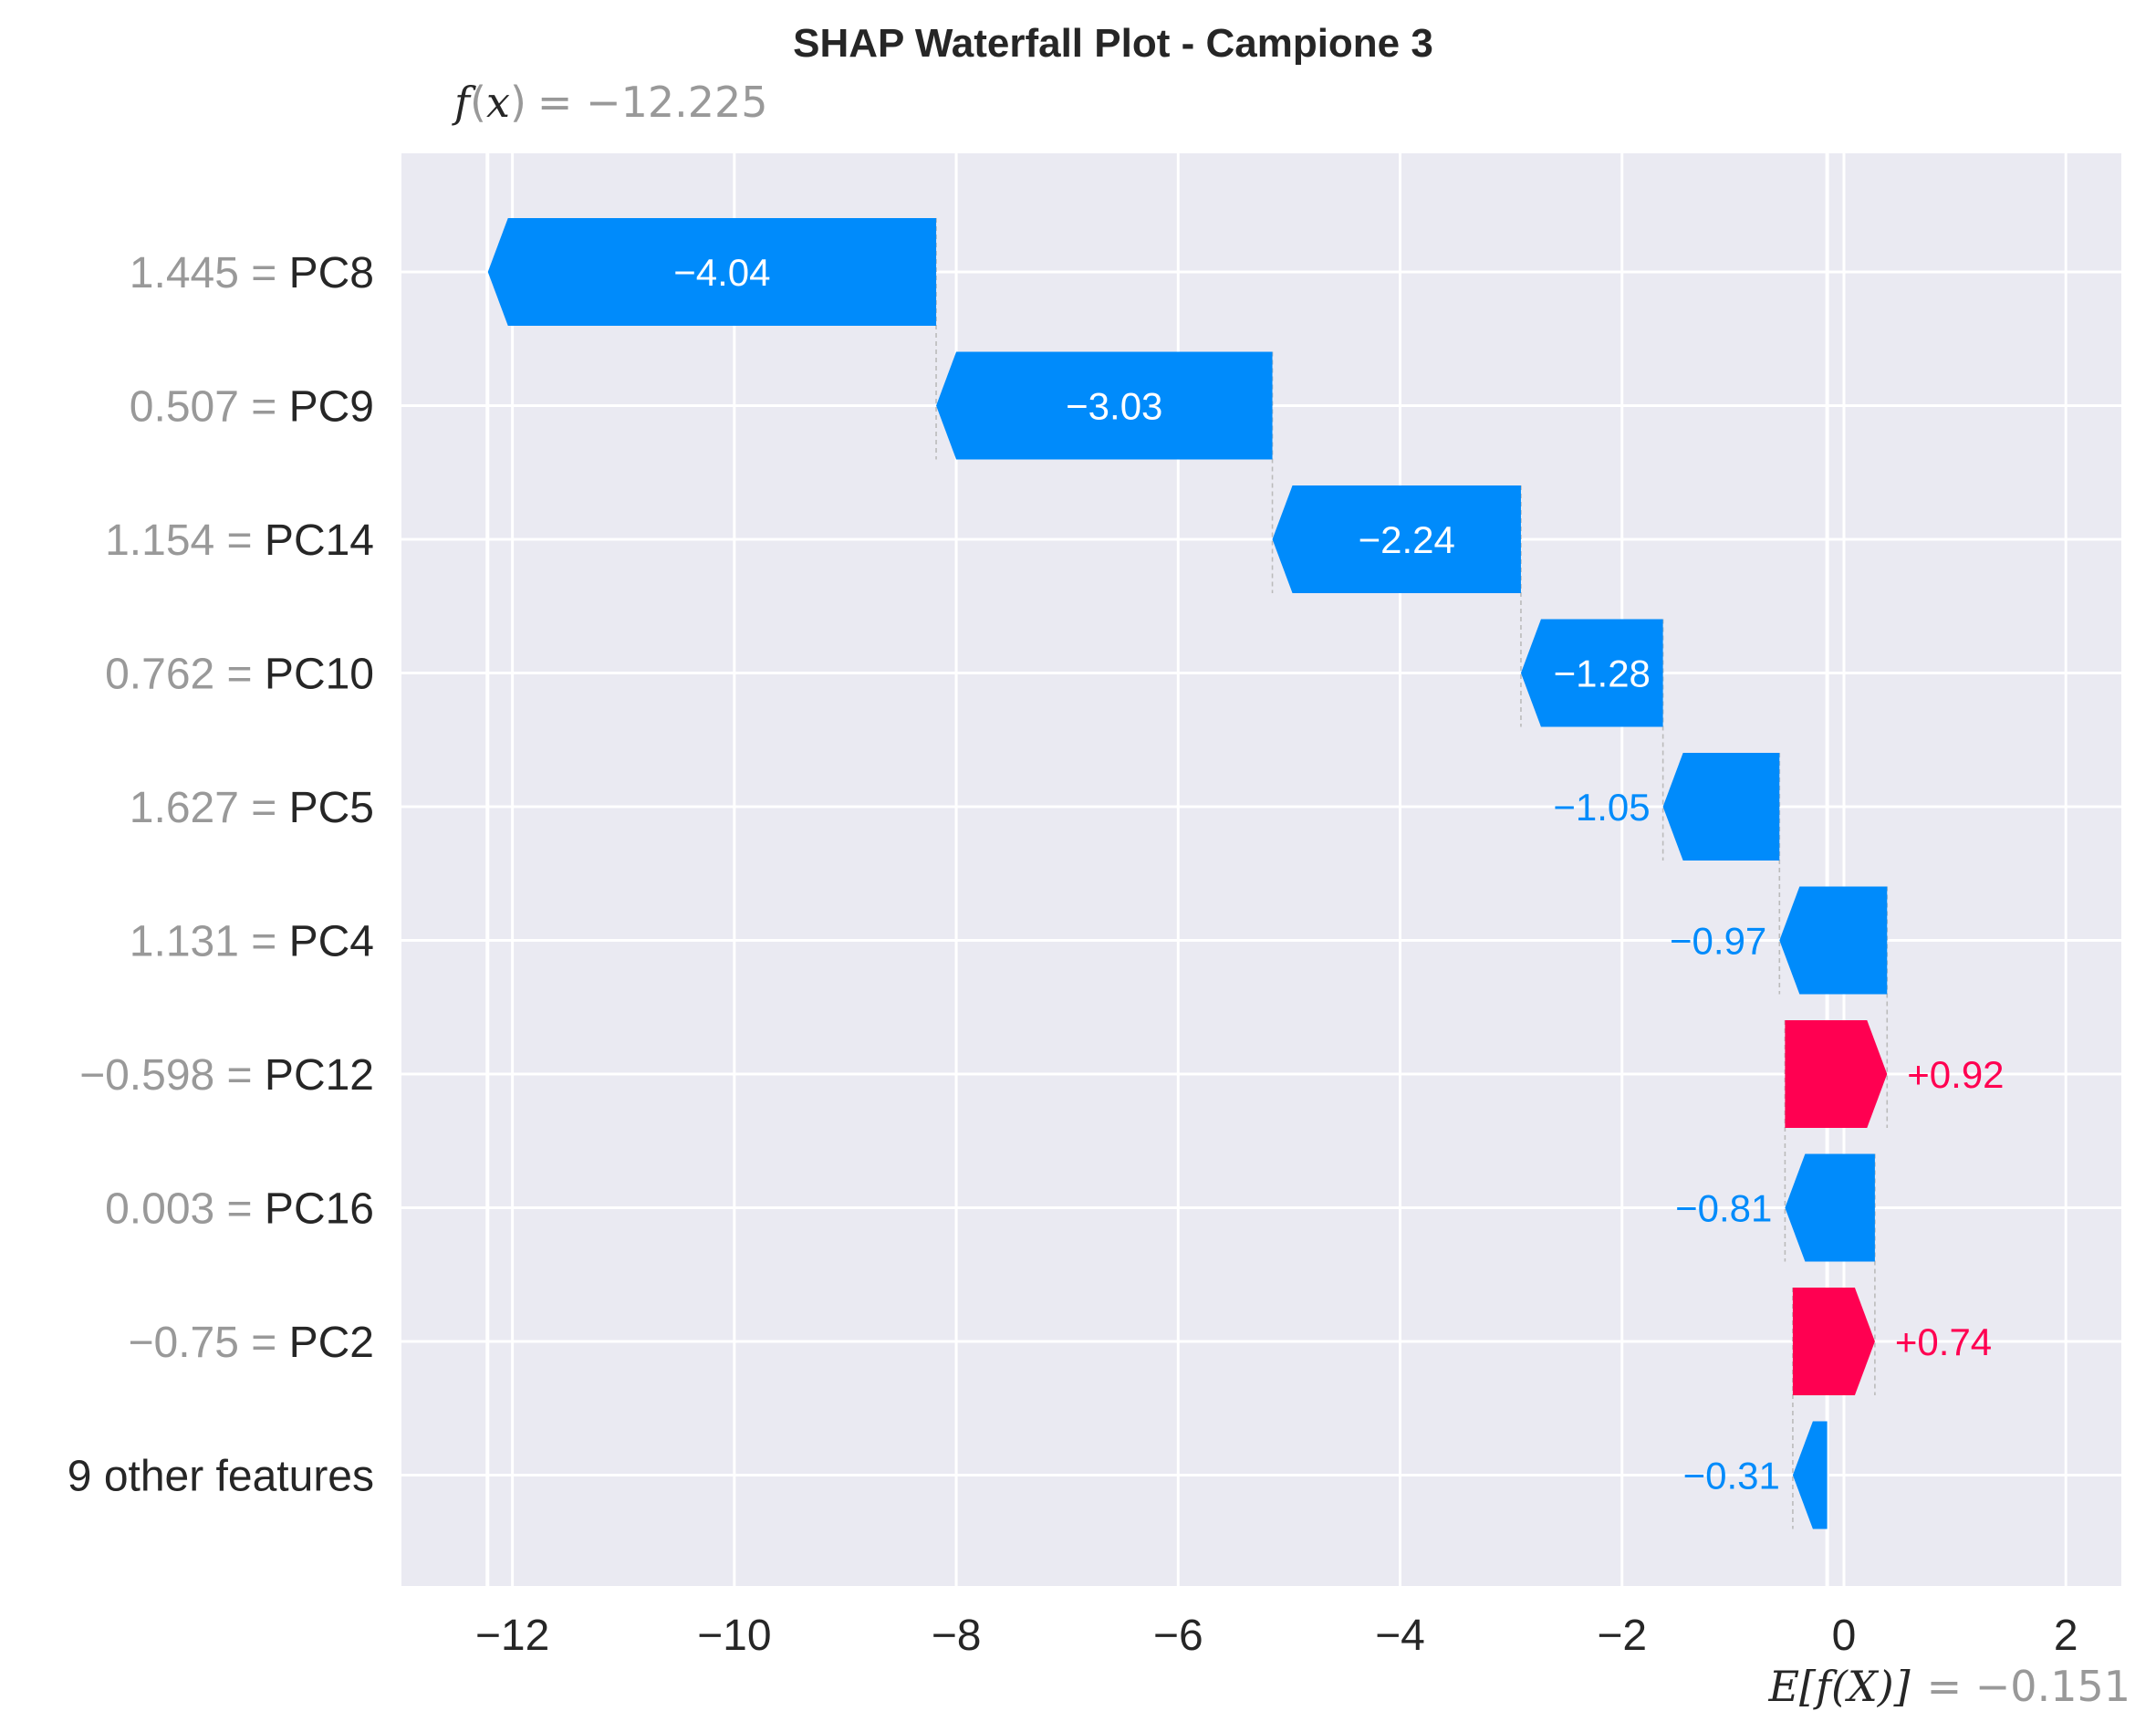 This screenshot has height=1732, width=2156. Describe the element at coordinates (1178, 1636) in the screenshot. I see `x-tick-label: −6` at that location.